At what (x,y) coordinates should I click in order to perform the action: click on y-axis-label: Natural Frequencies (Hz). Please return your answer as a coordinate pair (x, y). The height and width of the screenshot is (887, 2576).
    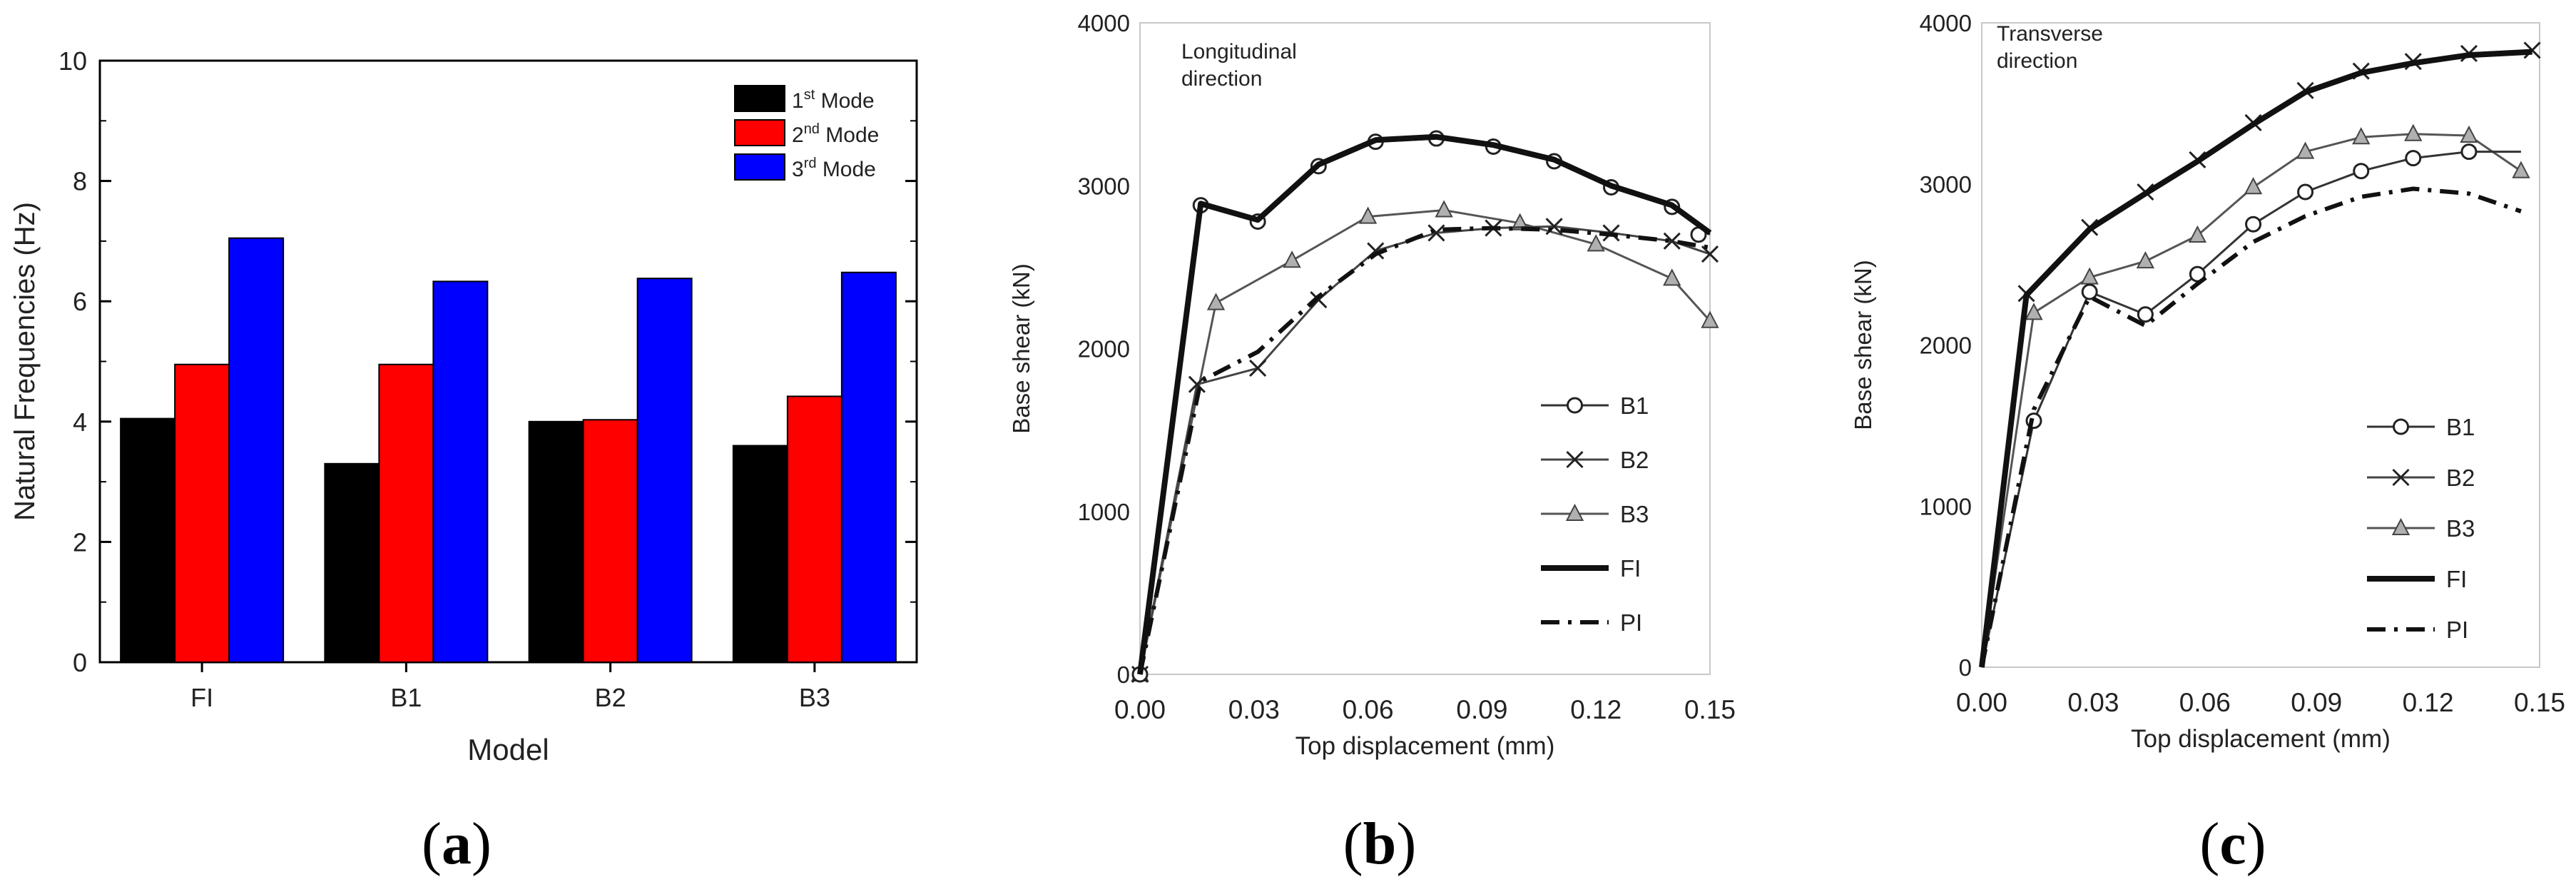
    Looking at the image, I should click on (25, 361).